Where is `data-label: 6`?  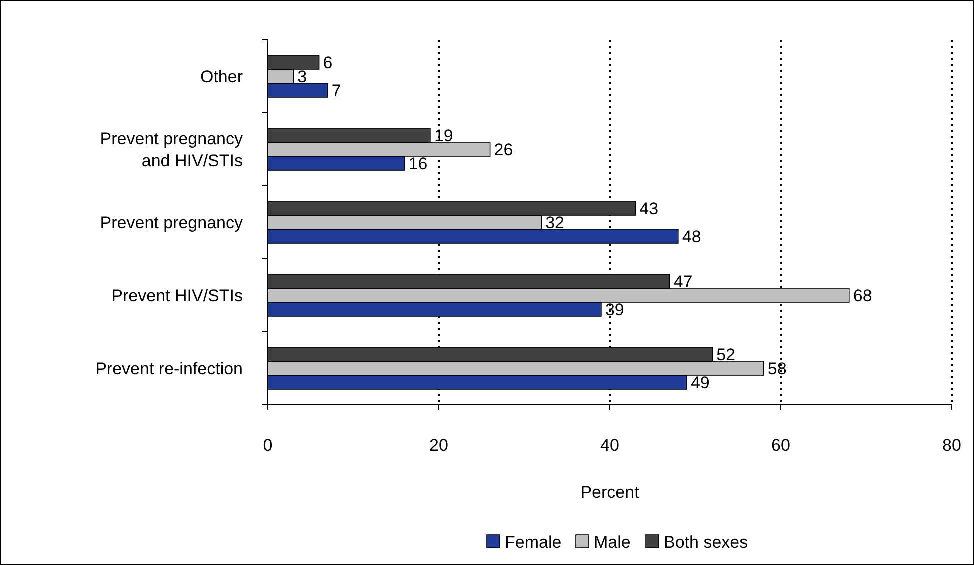 data-label: 6 is located at coordinates (328, 63).